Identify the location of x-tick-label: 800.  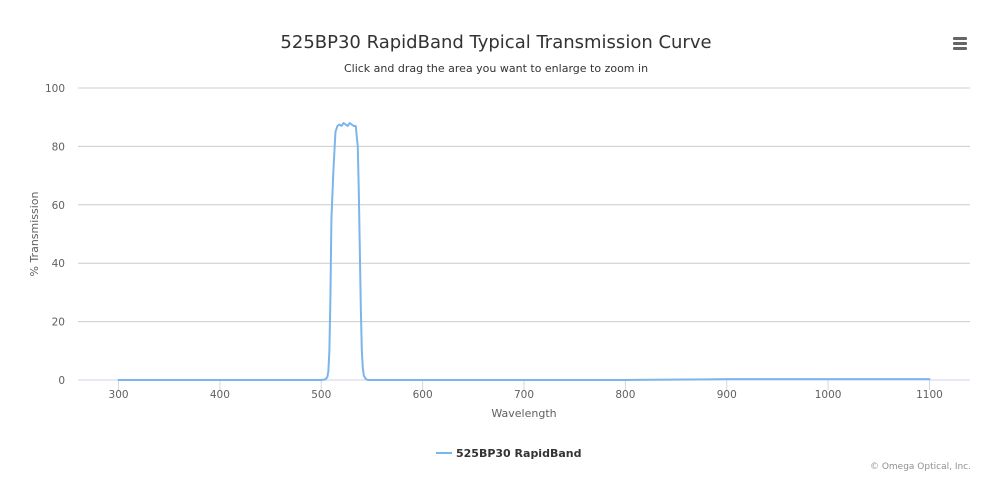
(625, 395).